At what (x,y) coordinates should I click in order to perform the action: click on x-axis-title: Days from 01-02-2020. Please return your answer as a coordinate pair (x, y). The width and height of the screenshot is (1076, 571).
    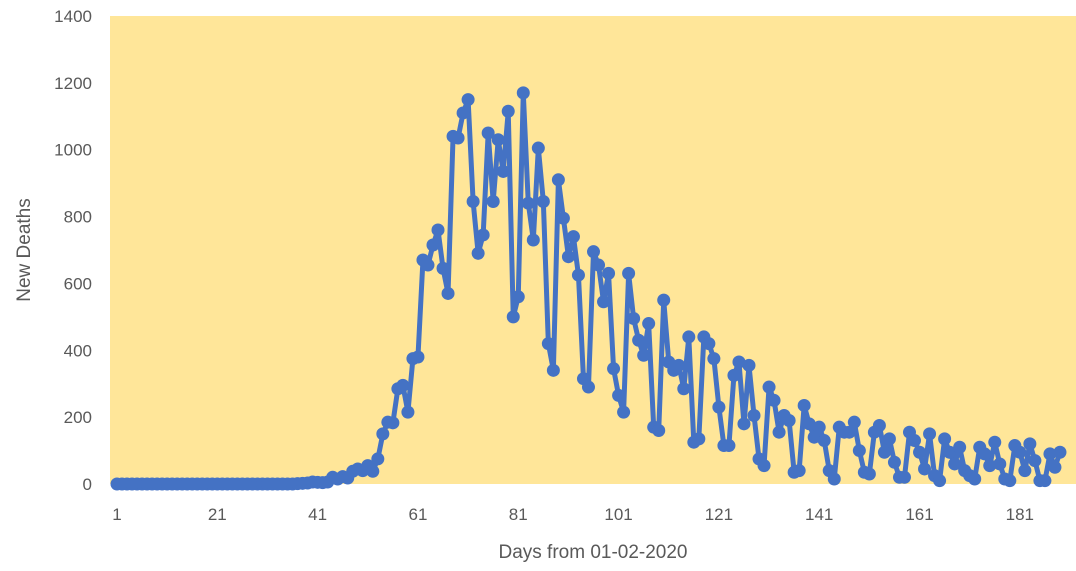
    Looking at the image, I should click on (592, 552).